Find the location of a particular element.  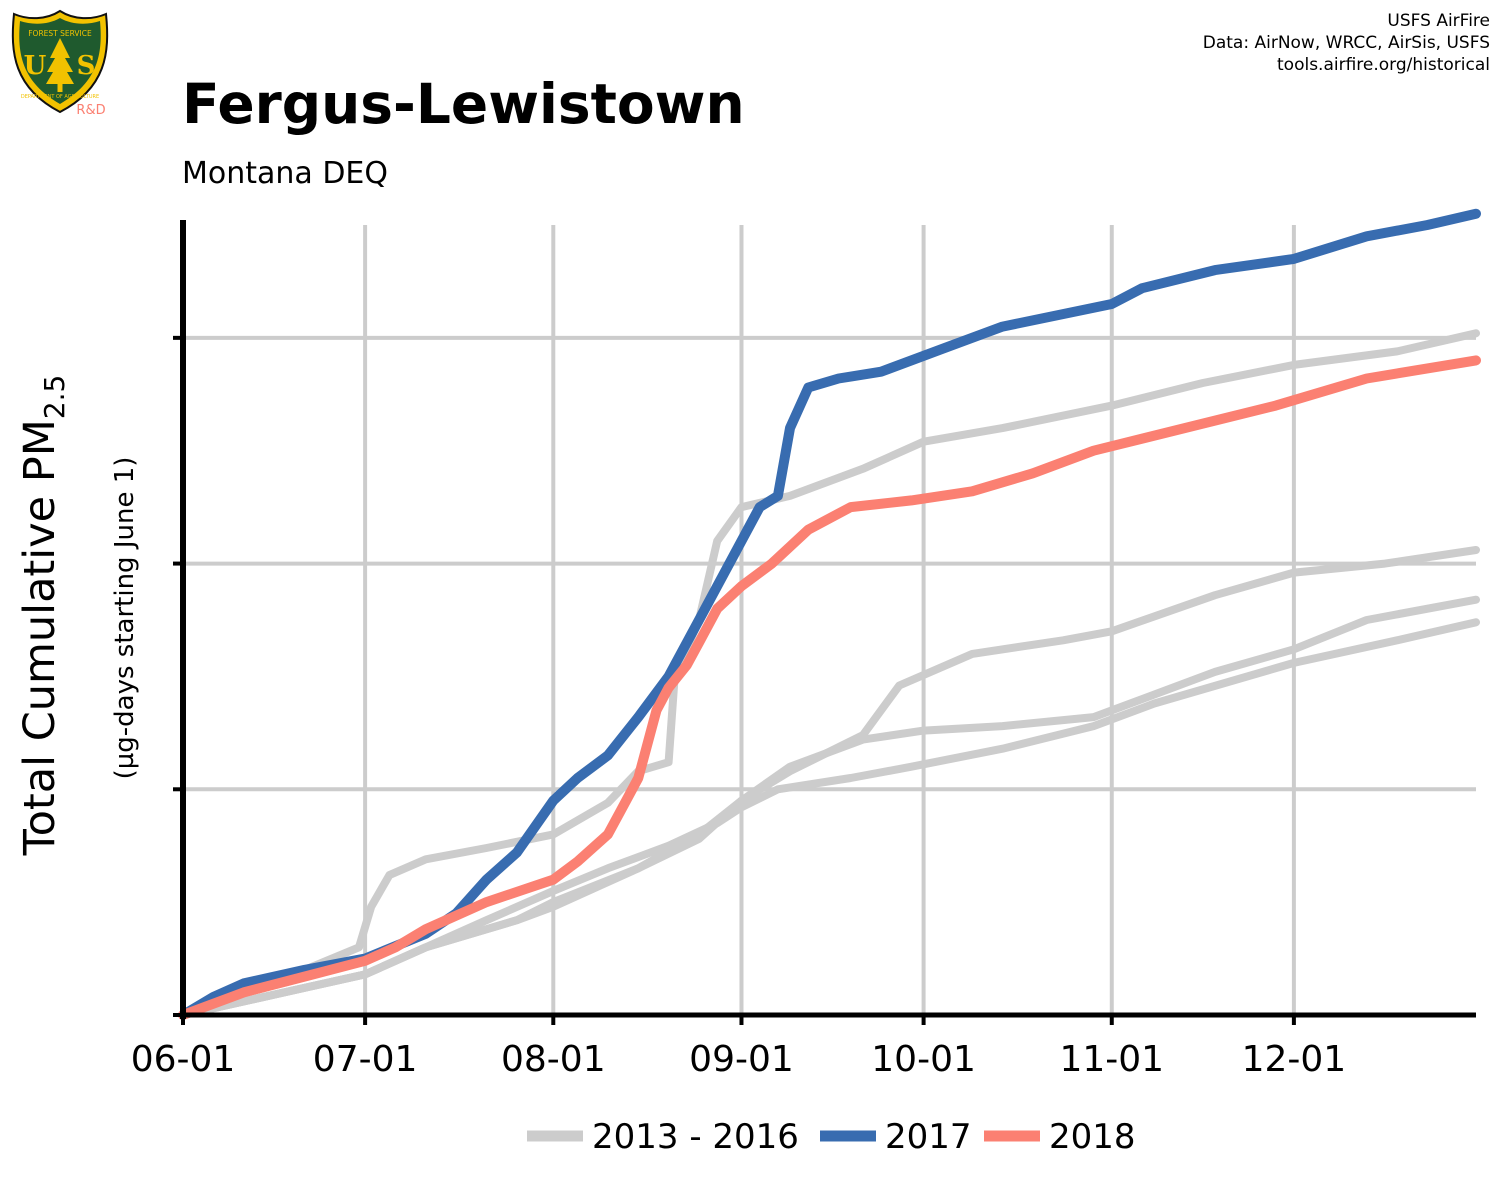

credit-line: USFS AirFire is located at coordinates (1438, 21).